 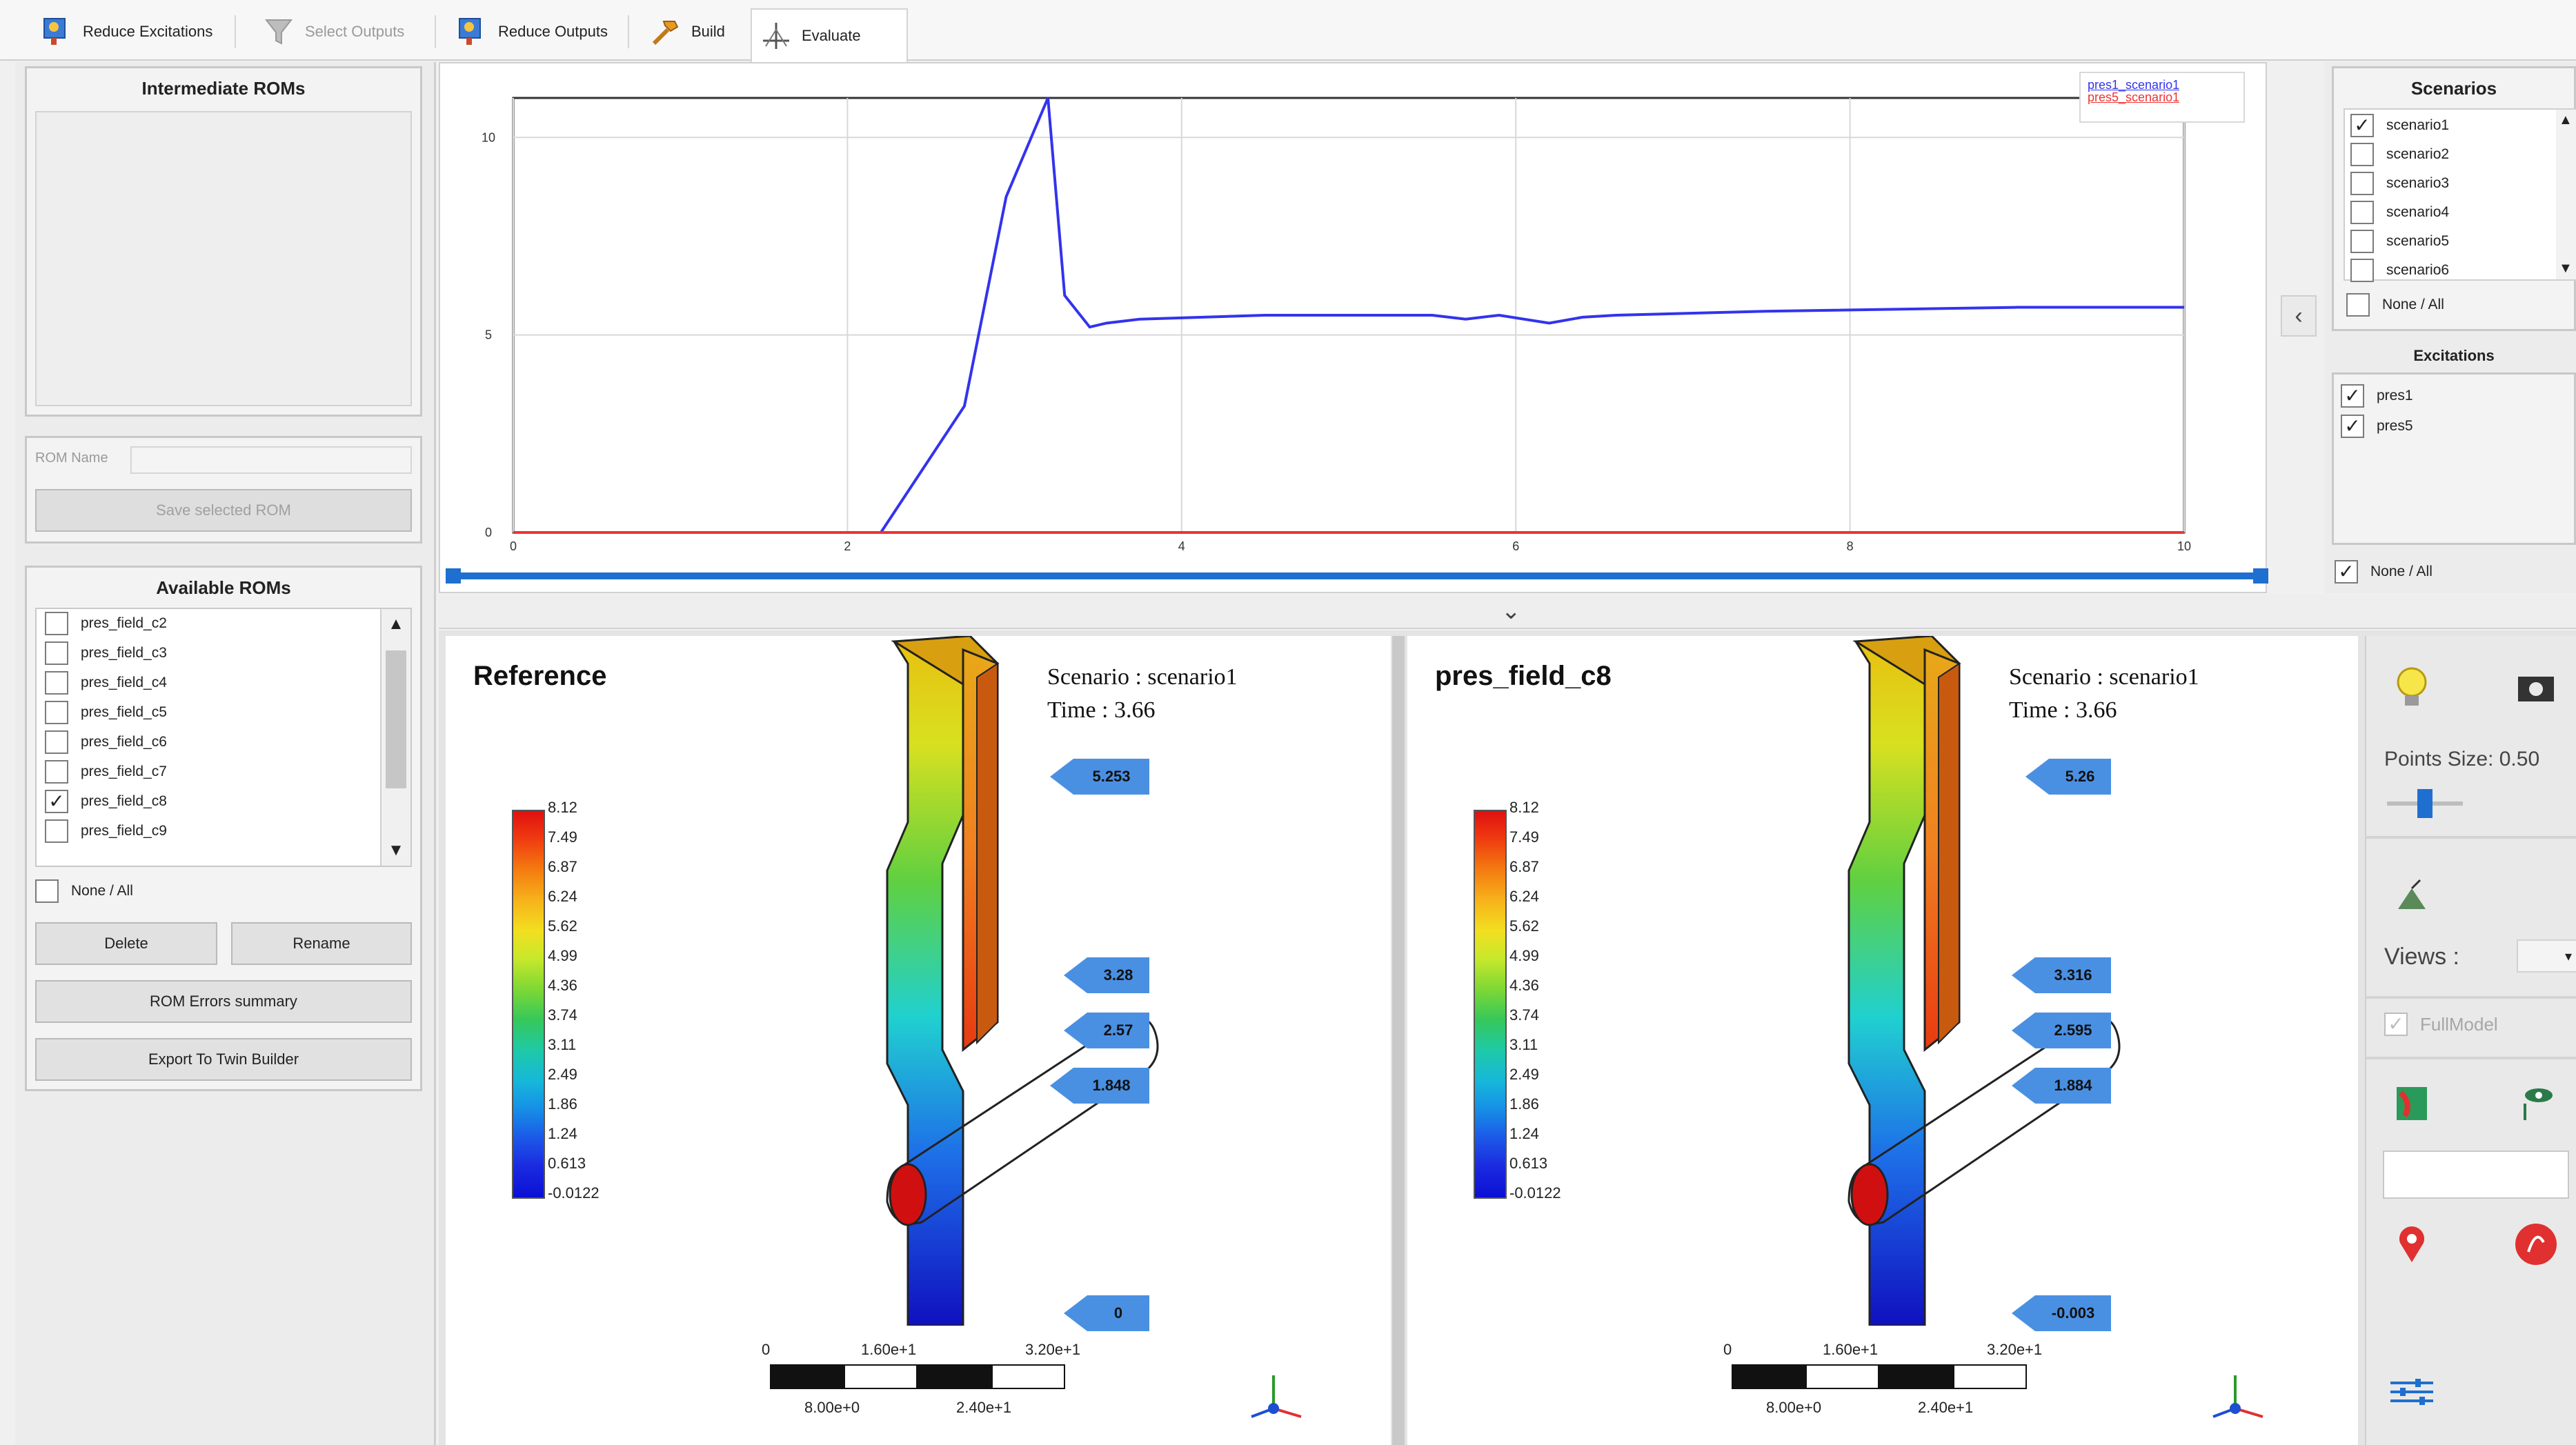 I want to click on item-label: scenario1, so click(x=2418, y=125).